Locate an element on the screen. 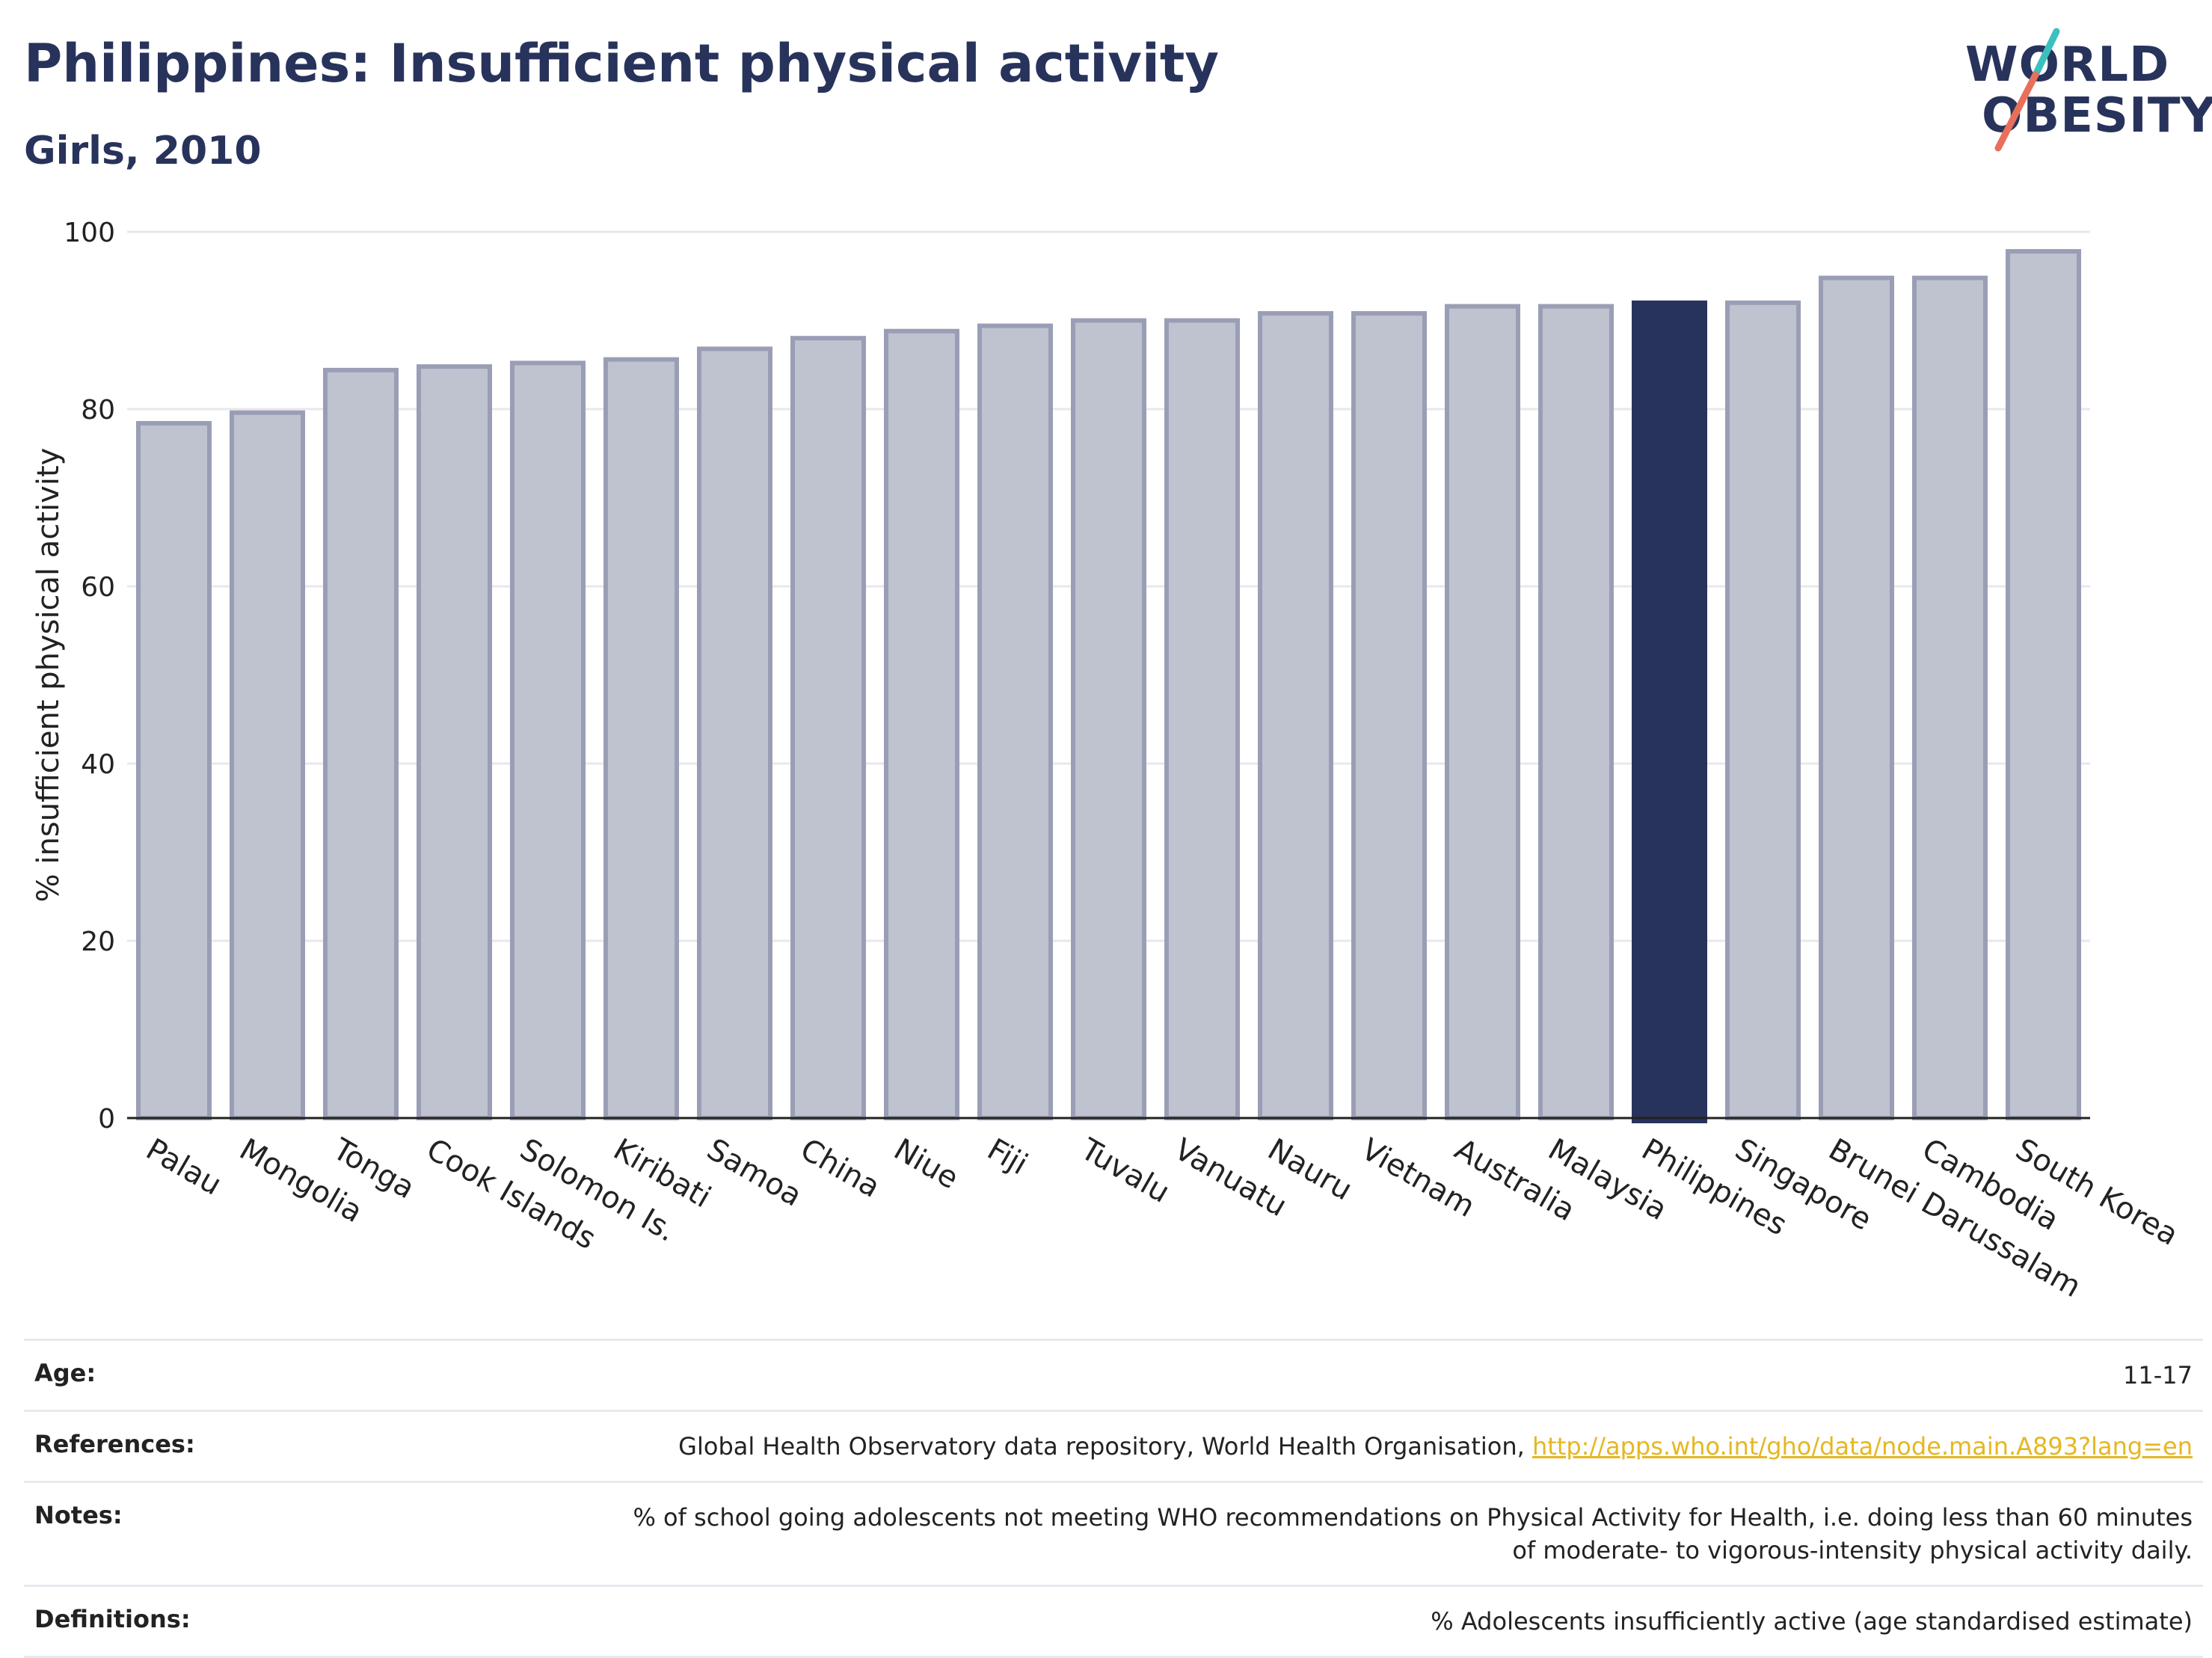  x-tick-label: Palau is located at coordinates (184, 1167).